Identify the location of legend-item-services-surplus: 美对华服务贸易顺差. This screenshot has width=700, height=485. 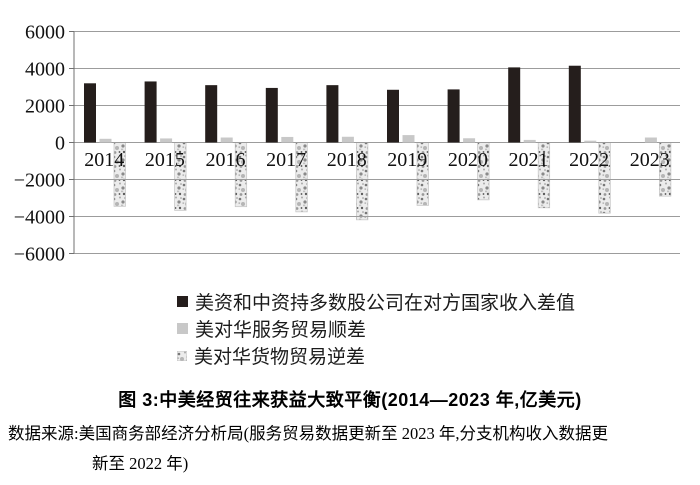
(438, 328).